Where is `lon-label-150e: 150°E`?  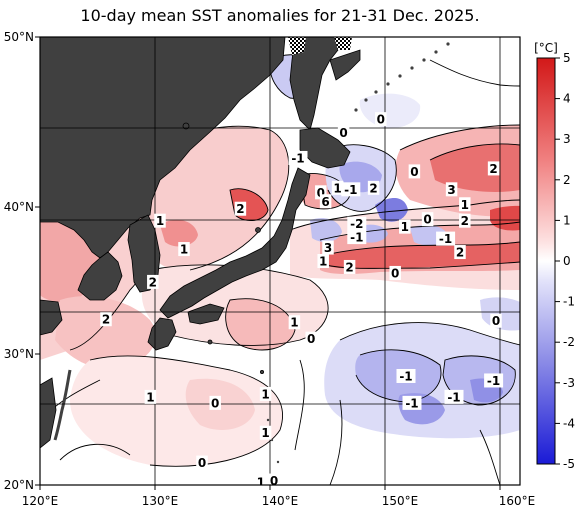 lon-label-150e: 150°E is located at coordinates (400, 501).